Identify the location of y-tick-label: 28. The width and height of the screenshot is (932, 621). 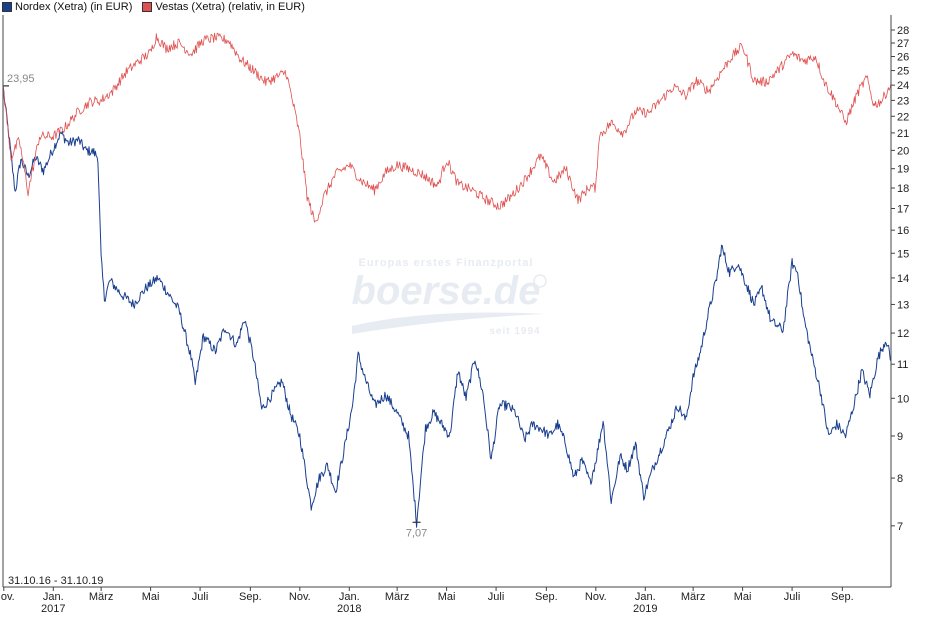
(903, 31).